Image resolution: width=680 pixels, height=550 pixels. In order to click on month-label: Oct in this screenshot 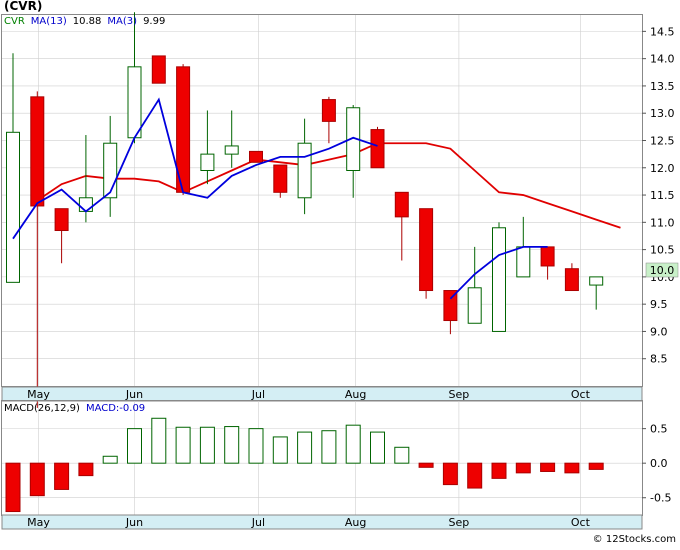, I will do `click(581, 394)`.